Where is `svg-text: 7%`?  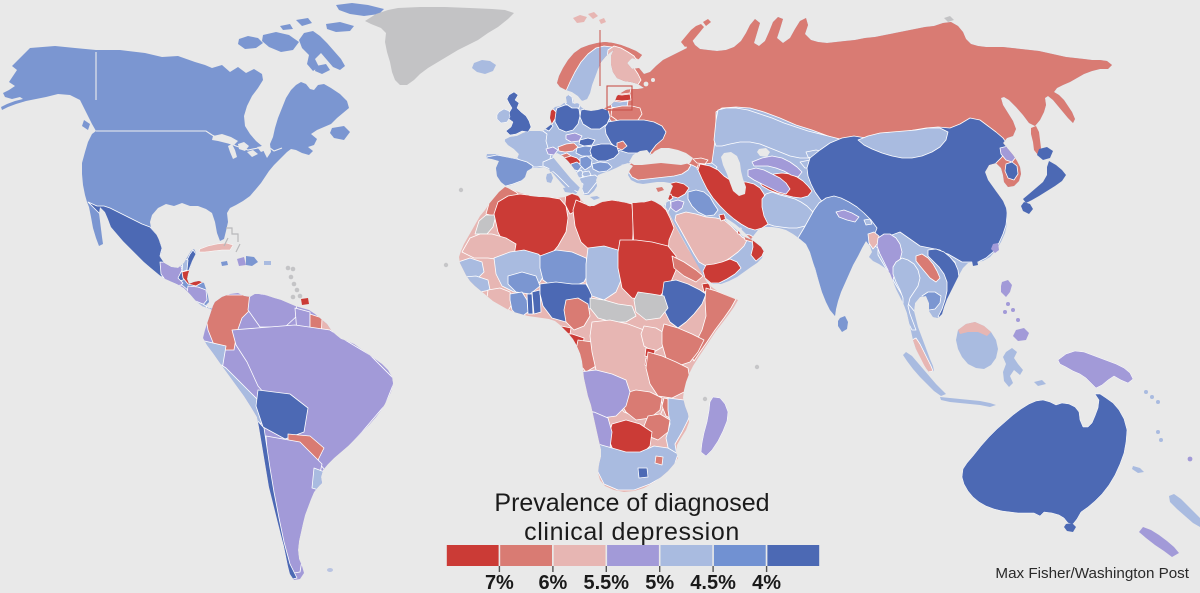
svg-text: 7% is located at coordinates (499, 582).